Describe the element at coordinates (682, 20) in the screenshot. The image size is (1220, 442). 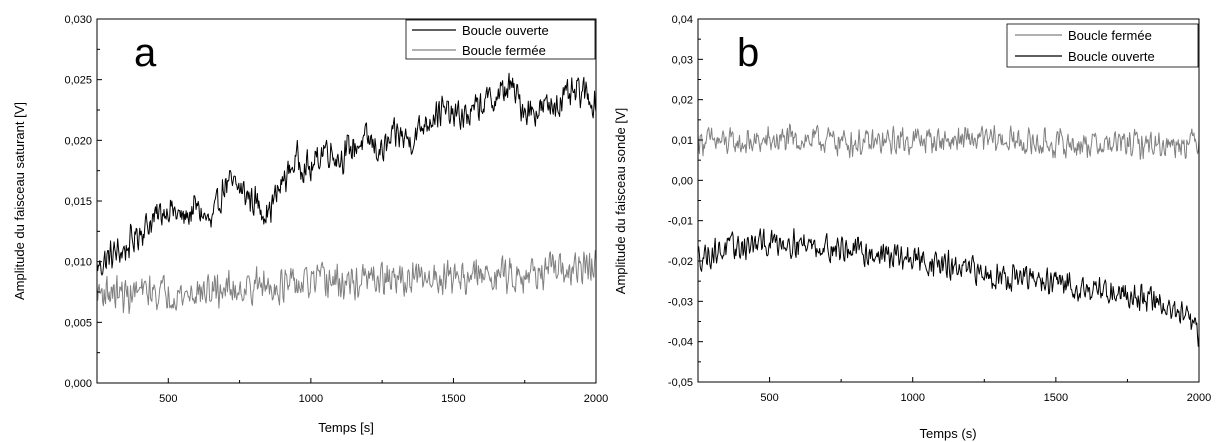
I see `panel-b-y-tick-label: 0,04` at that location.